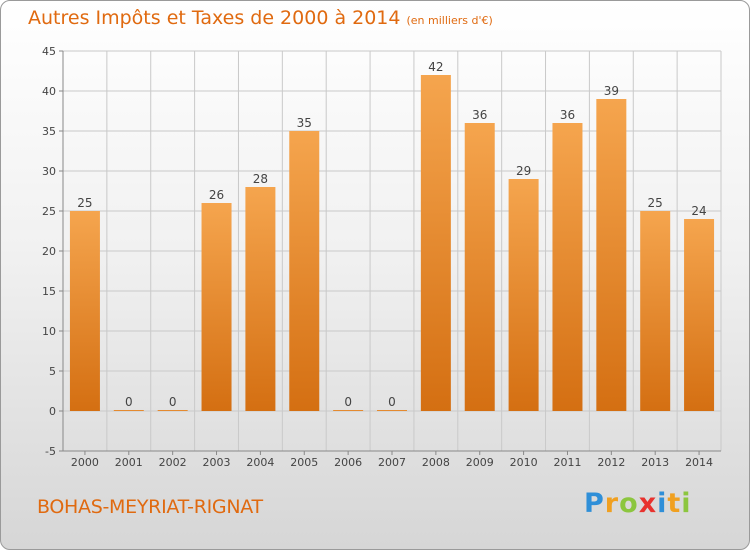 This screenshot has width=750, height=550. I want to click on x-tick-label: 2000, so click(85, 462).